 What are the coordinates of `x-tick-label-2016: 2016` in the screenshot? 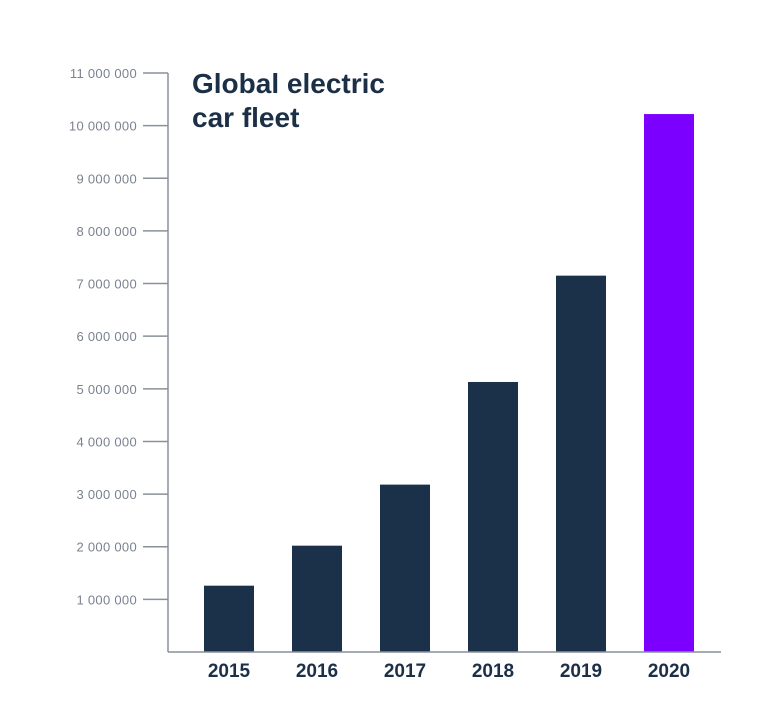 It's located at (317, 671).